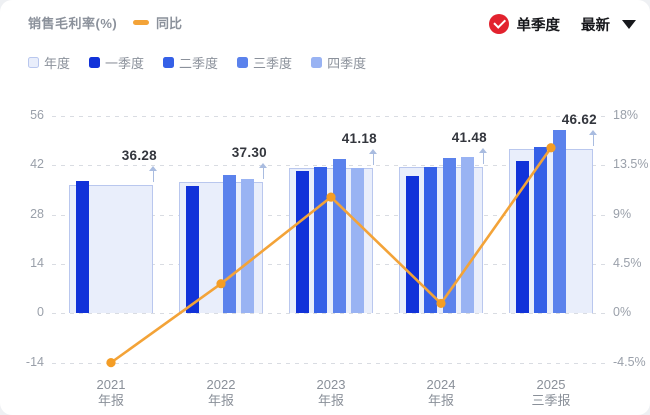 The height and width of the screenshot is (415, 650). What do you see at coordinates (579, 120) in the screenshot?
I see `bar-value-label: 46.62` at bounding box center [579, 120].